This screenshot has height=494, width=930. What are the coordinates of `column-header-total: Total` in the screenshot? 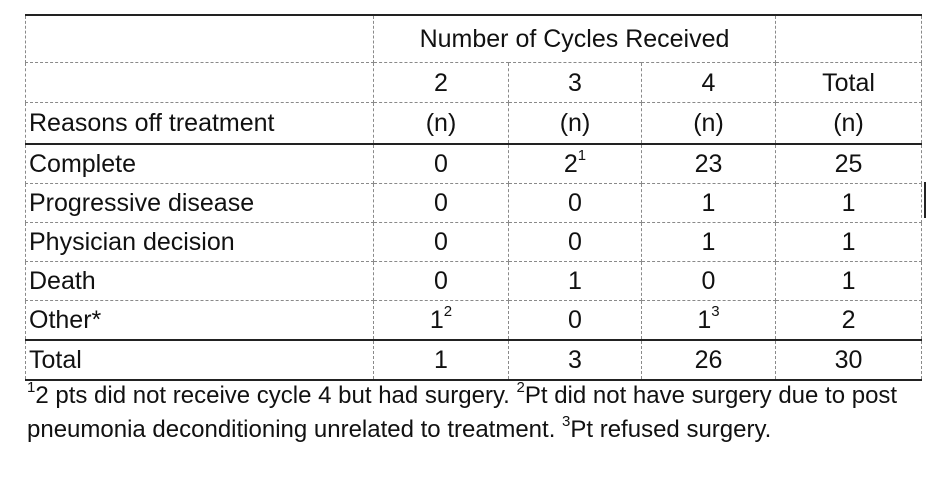 It's located at (849, 82).